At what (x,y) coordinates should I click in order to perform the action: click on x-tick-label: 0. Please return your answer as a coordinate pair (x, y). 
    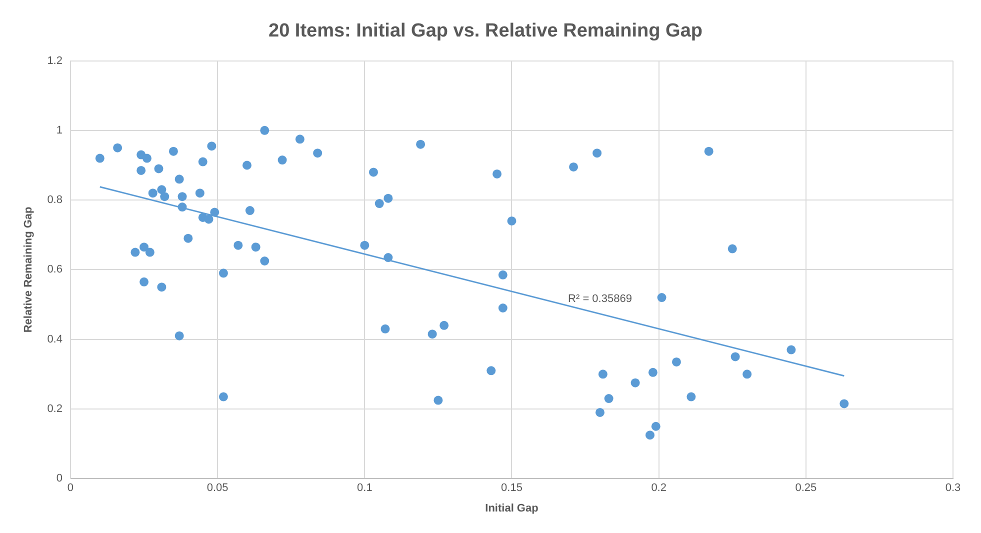
    Looking at the image, I should click on (70, 488).